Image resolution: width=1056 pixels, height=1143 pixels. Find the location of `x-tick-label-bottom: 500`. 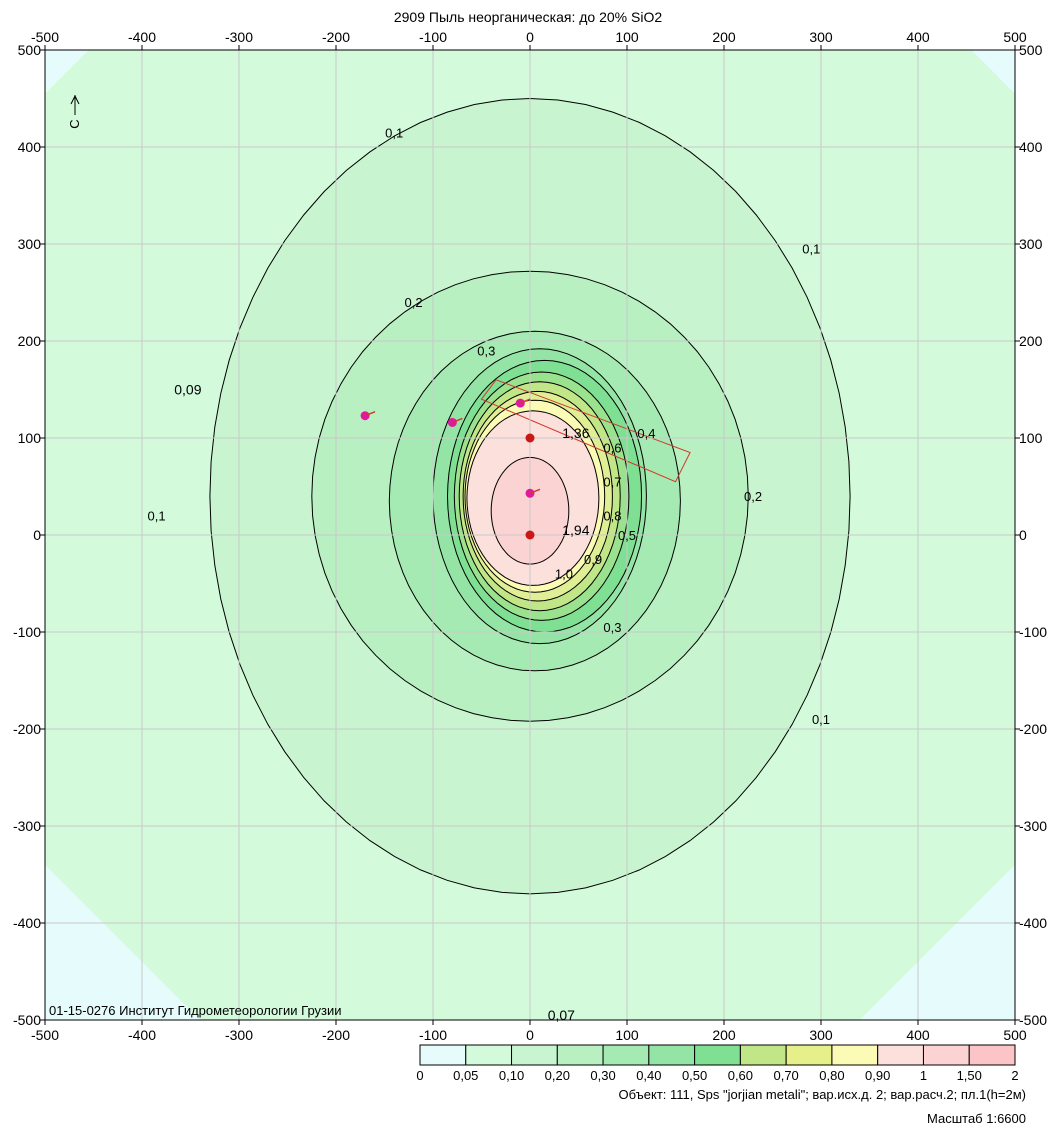

x-tick-label-bottom: 500 is located at coordinates (1015, 1035).